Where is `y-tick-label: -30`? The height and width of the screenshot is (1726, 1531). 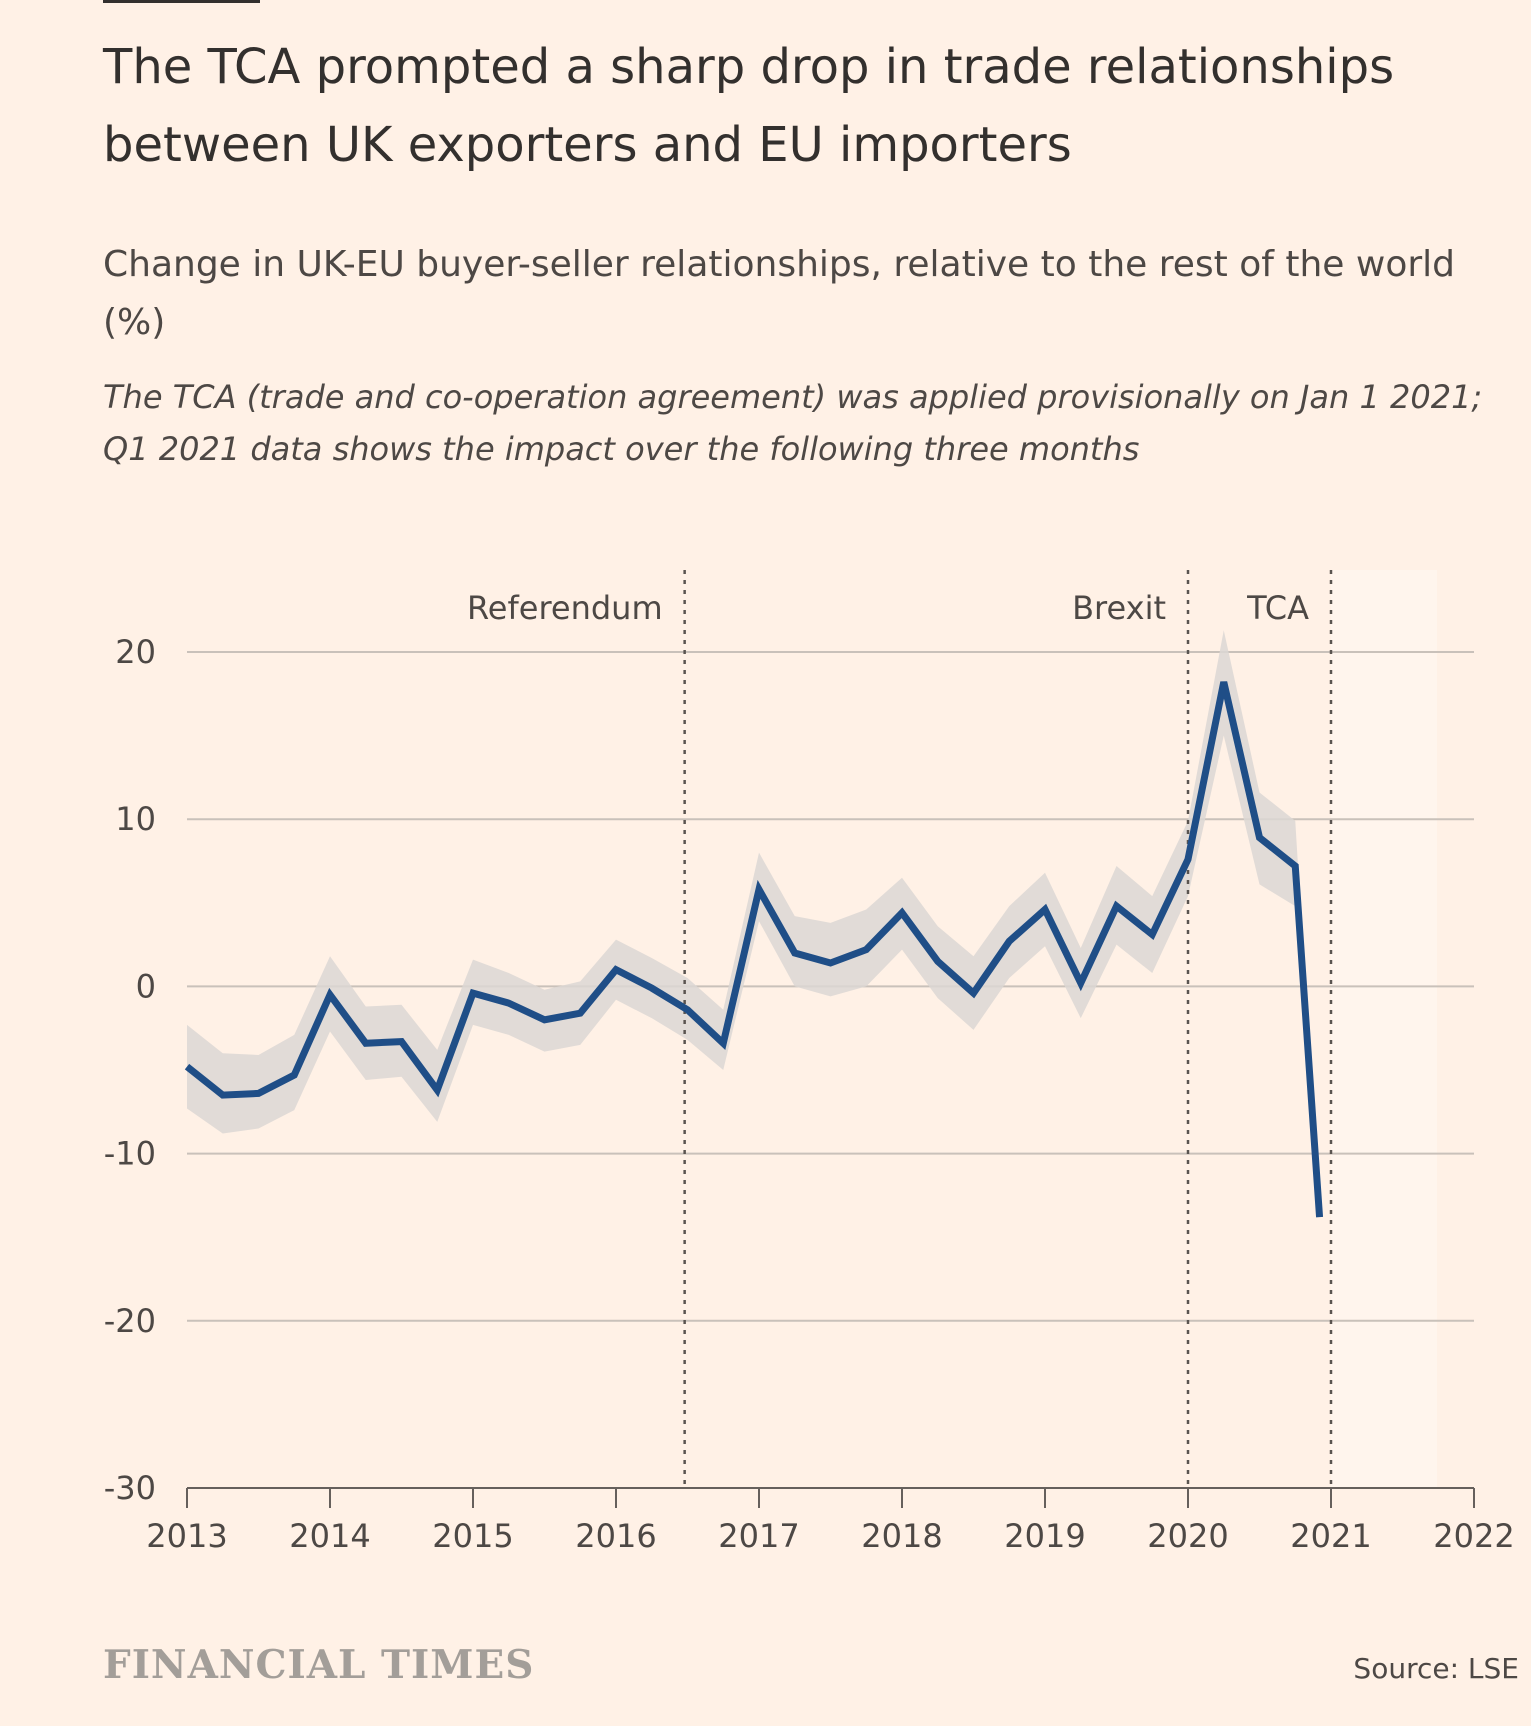 y-tick-label: -30 is located at coordinates (130, 1488).